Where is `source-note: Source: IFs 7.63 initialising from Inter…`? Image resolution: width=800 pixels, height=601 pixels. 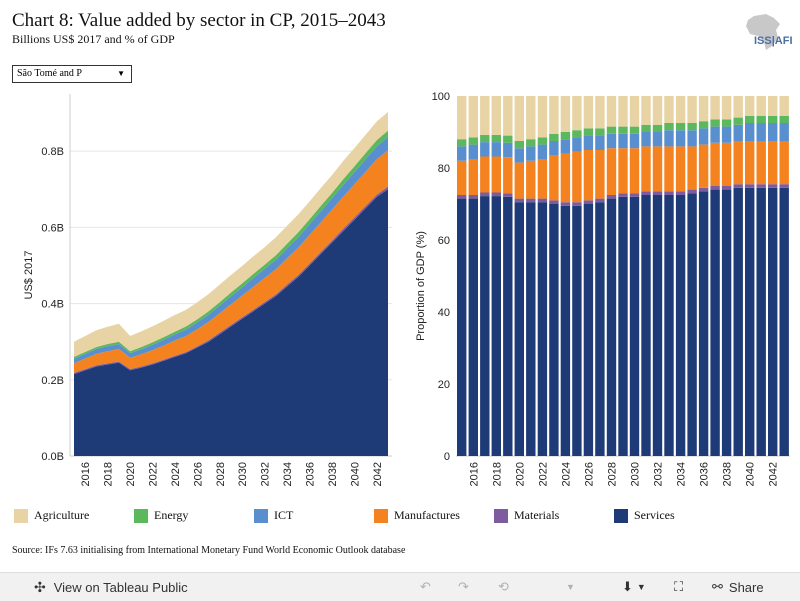 source-note: Source: IFs 7.63 initialising from Inter… is located at coordinates (209, 550).